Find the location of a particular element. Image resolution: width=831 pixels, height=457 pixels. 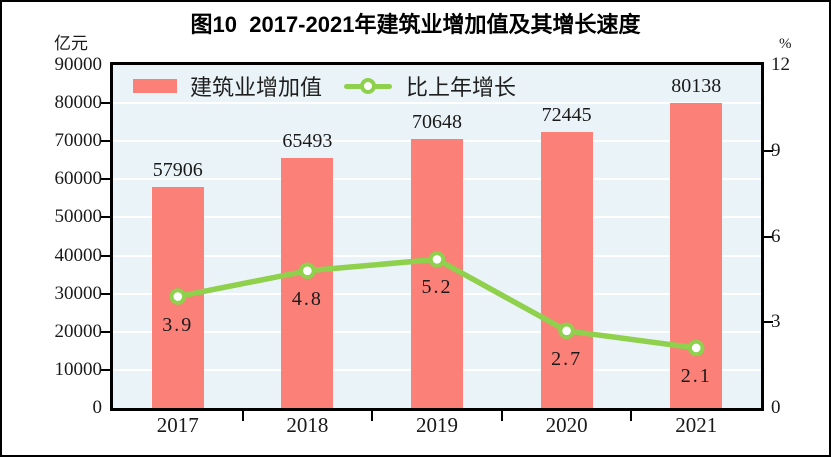

line-series-legend-label: 比上年增长 is located at coordinates (461, 87).